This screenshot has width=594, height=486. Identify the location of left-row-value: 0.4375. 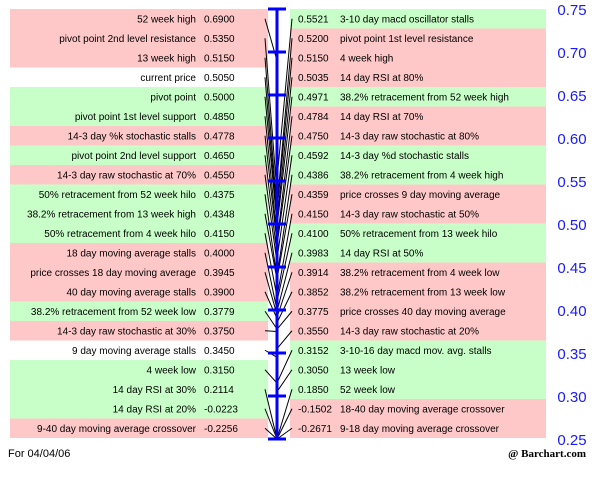
(219, 195).